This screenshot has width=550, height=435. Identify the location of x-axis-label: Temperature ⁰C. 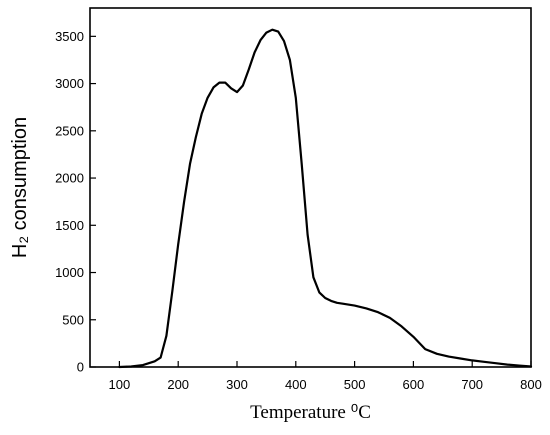
(310, 412).